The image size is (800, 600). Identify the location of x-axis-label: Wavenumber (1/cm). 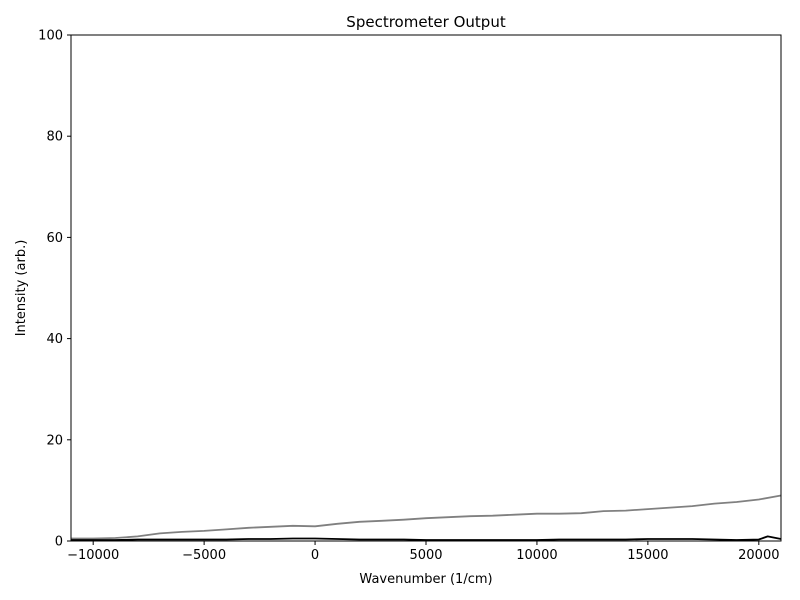
(425, 579).